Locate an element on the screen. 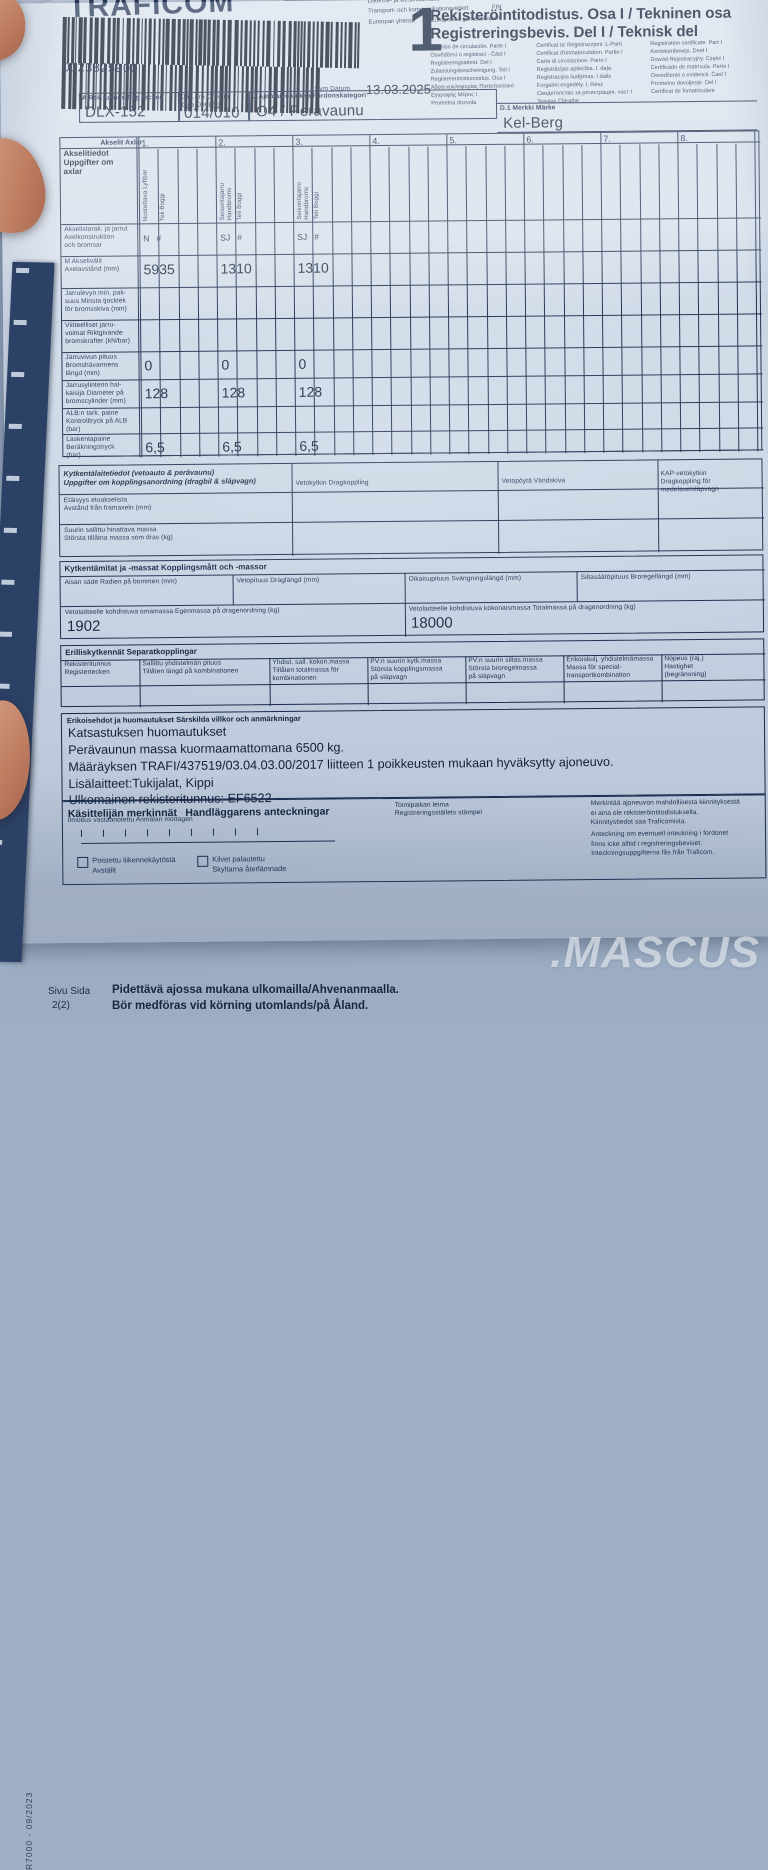 This screenshot has height=1870, width=768. axle-row-label: Laskentapaine Beräkningstryck (bar) is located at coordinates (90, 447).